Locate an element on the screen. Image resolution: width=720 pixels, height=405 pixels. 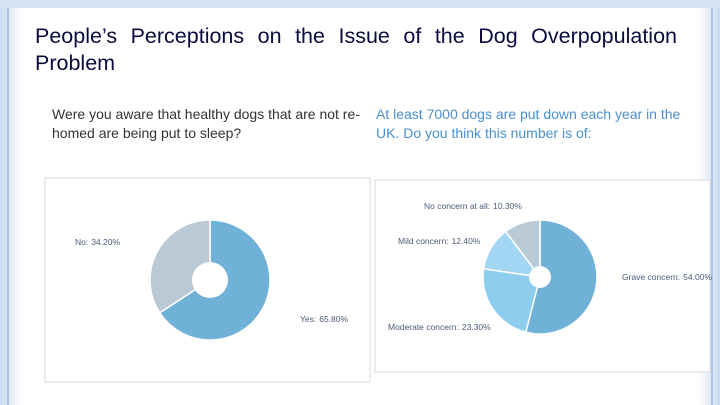
slice-label: No: 34.20% is located at coordinates (98, 242).